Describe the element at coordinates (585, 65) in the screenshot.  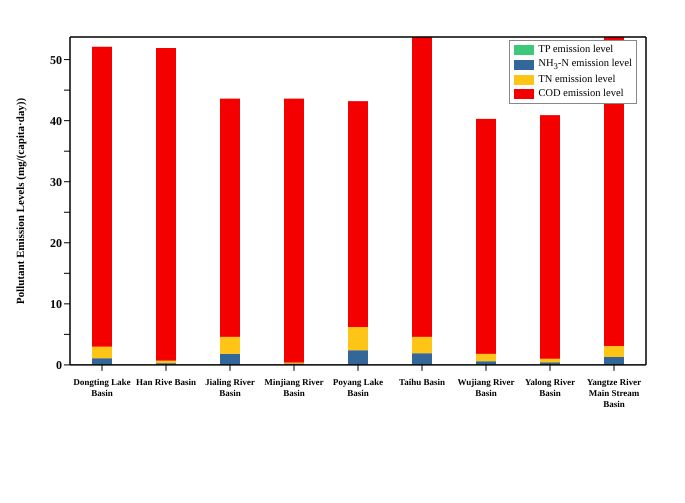
I see `legend-label: NH$_{3}$-N emission level` at that location.